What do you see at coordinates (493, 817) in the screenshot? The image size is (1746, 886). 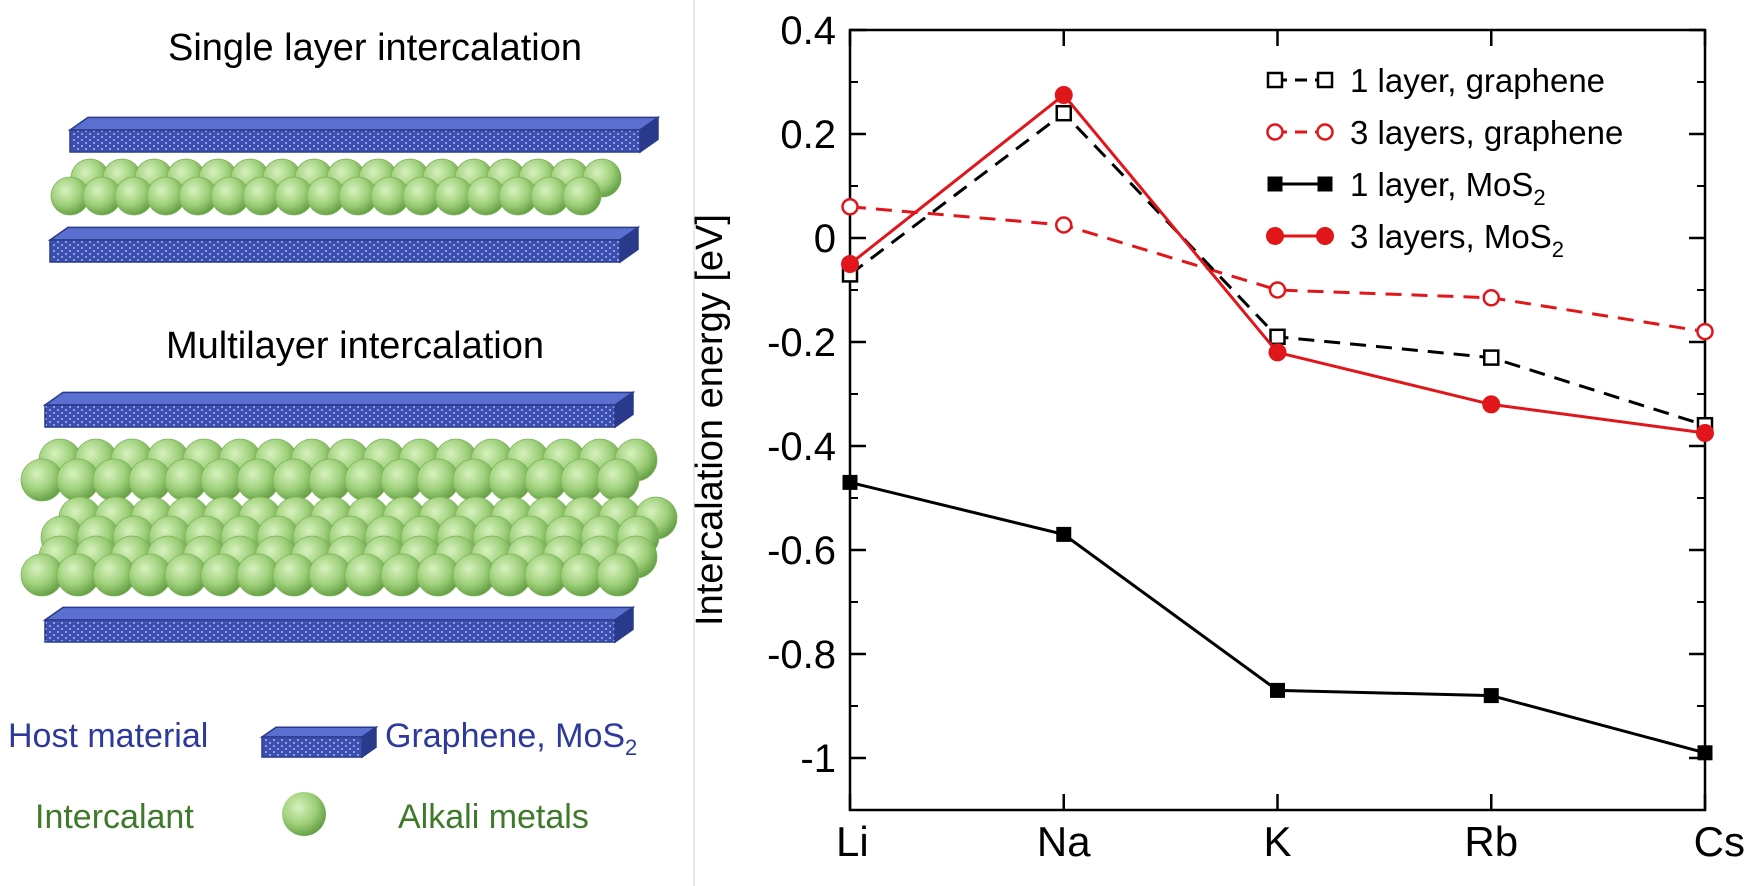 I see `intercalant-examples-label: Alkali metals` at bounding box center [493, 817].